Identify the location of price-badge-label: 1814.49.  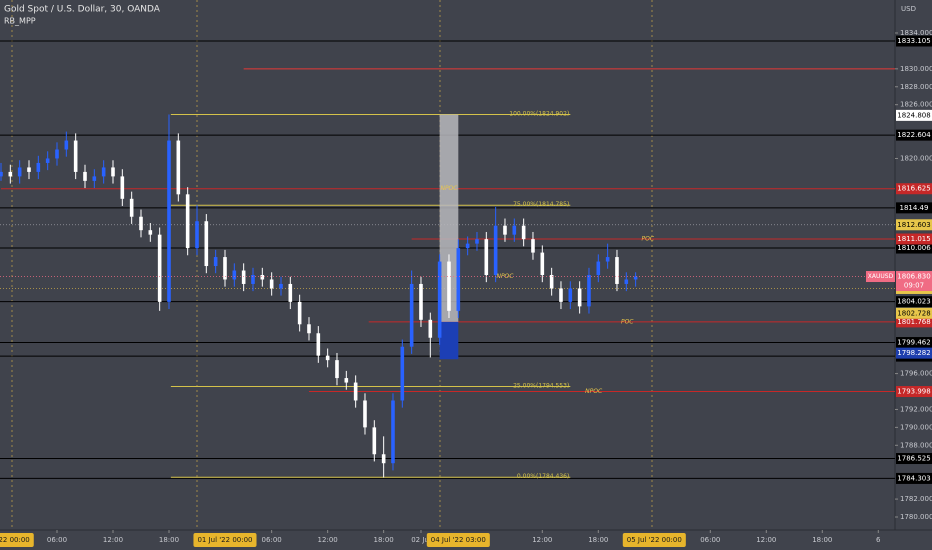
(914, 208).